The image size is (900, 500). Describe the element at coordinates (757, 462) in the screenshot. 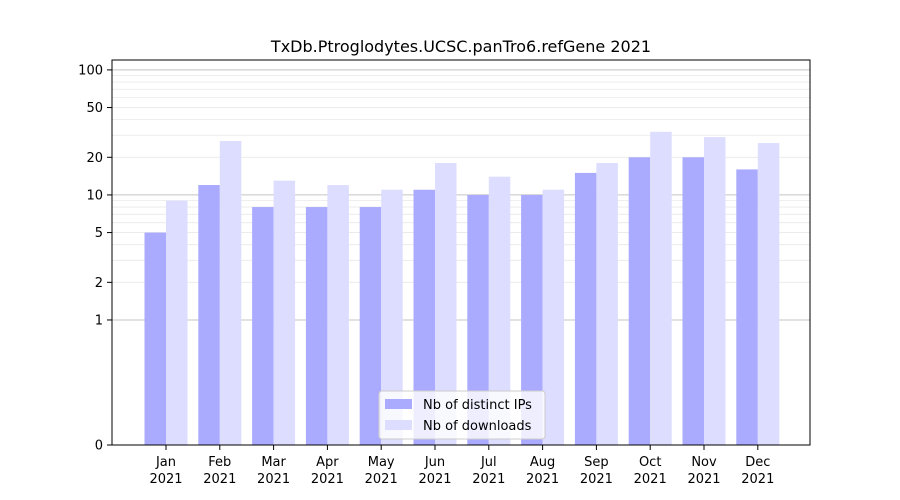

I see `x-tick-label-month: Dec` at that location.